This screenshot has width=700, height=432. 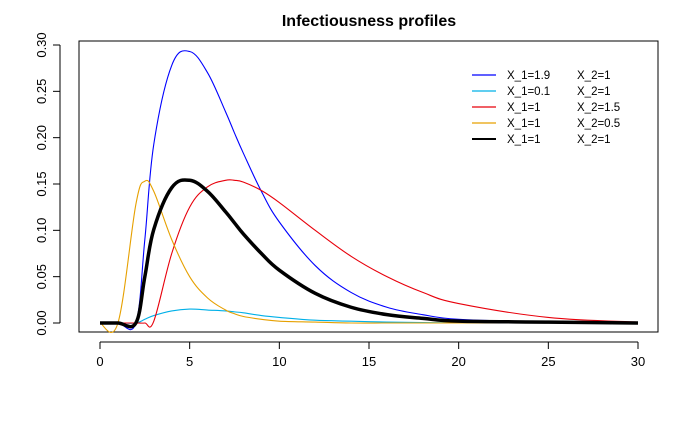 What do you see at coordinates (369, 361) in the screenshot?
I see `x-tick-label: 15` at bounding box center [369, 361].